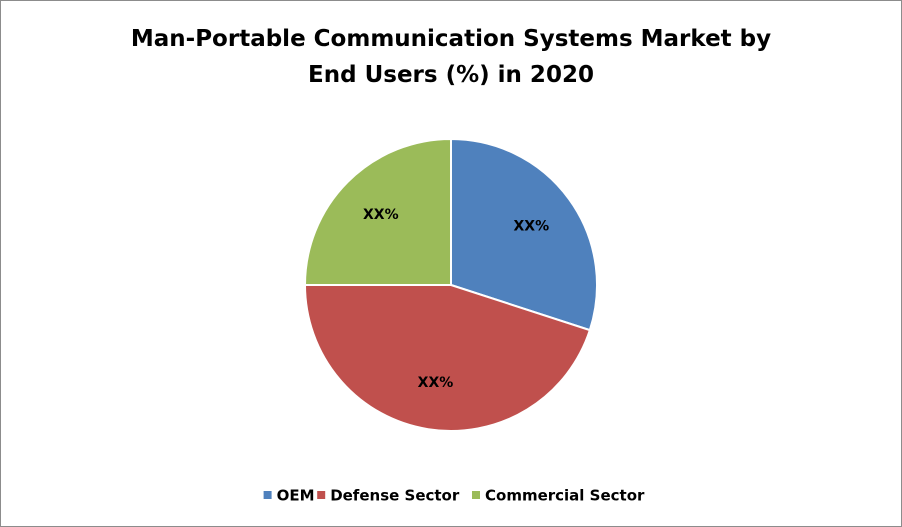 The height and width of the screenshot is (527, 902). I want to click on legend-label: OEM, so click(296, 496).